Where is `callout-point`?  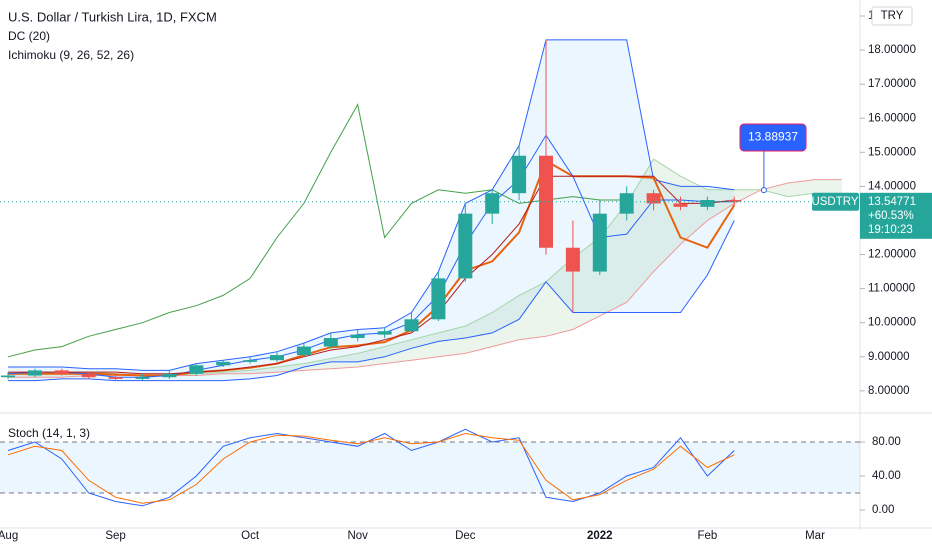 callout-point is located at coordinates (763, 190).